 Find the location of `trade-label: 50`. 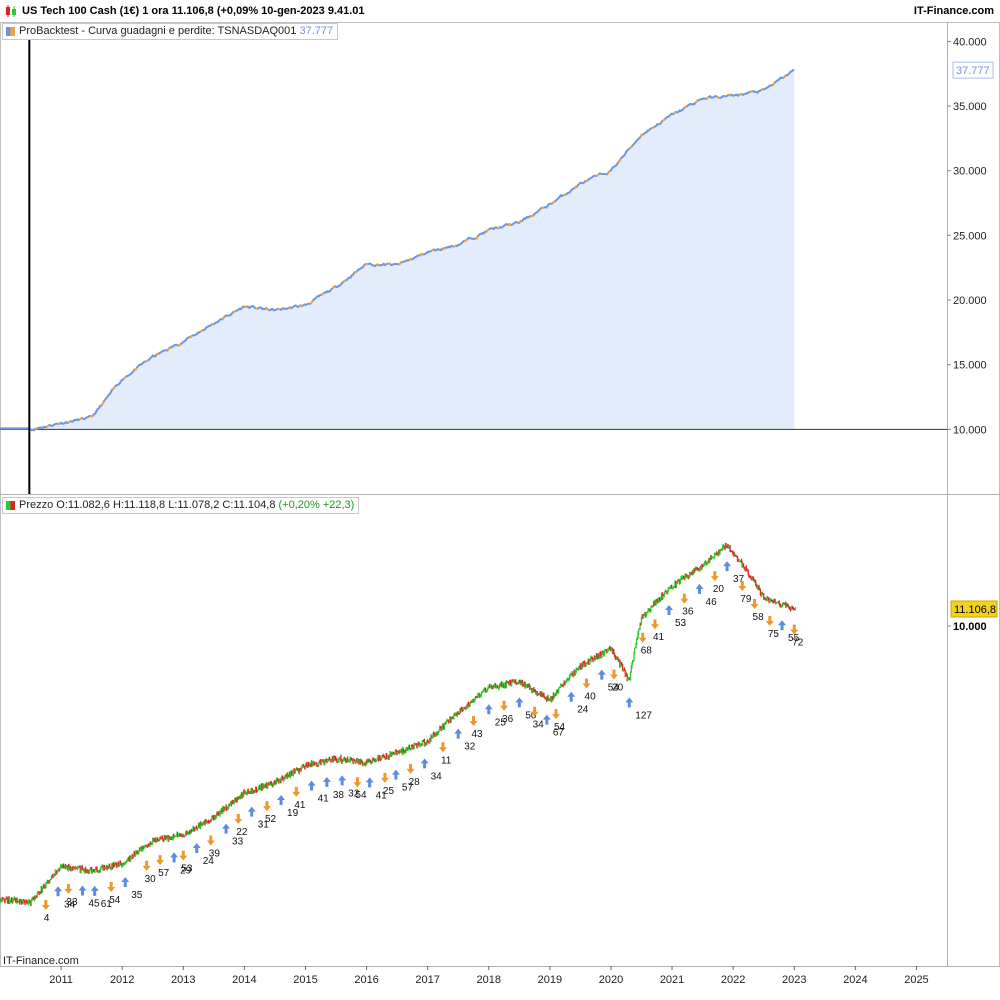

trade-label: 50 is located at coordinates (531, 715).